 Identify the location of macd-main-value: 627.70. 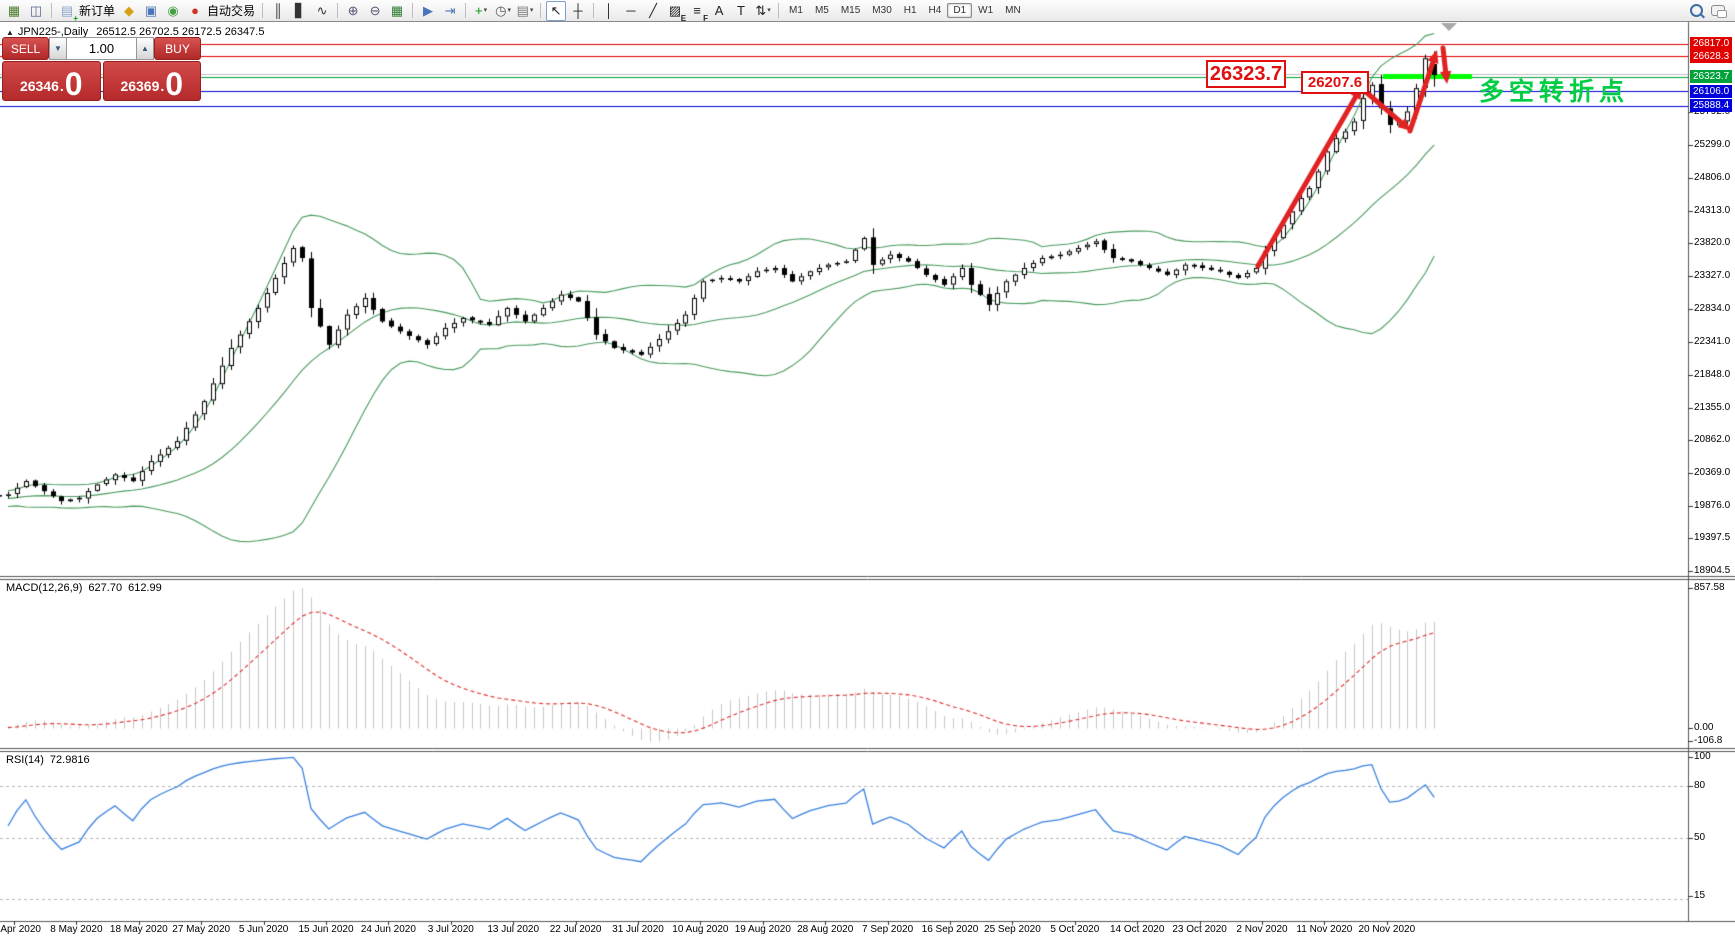
(105, 588).